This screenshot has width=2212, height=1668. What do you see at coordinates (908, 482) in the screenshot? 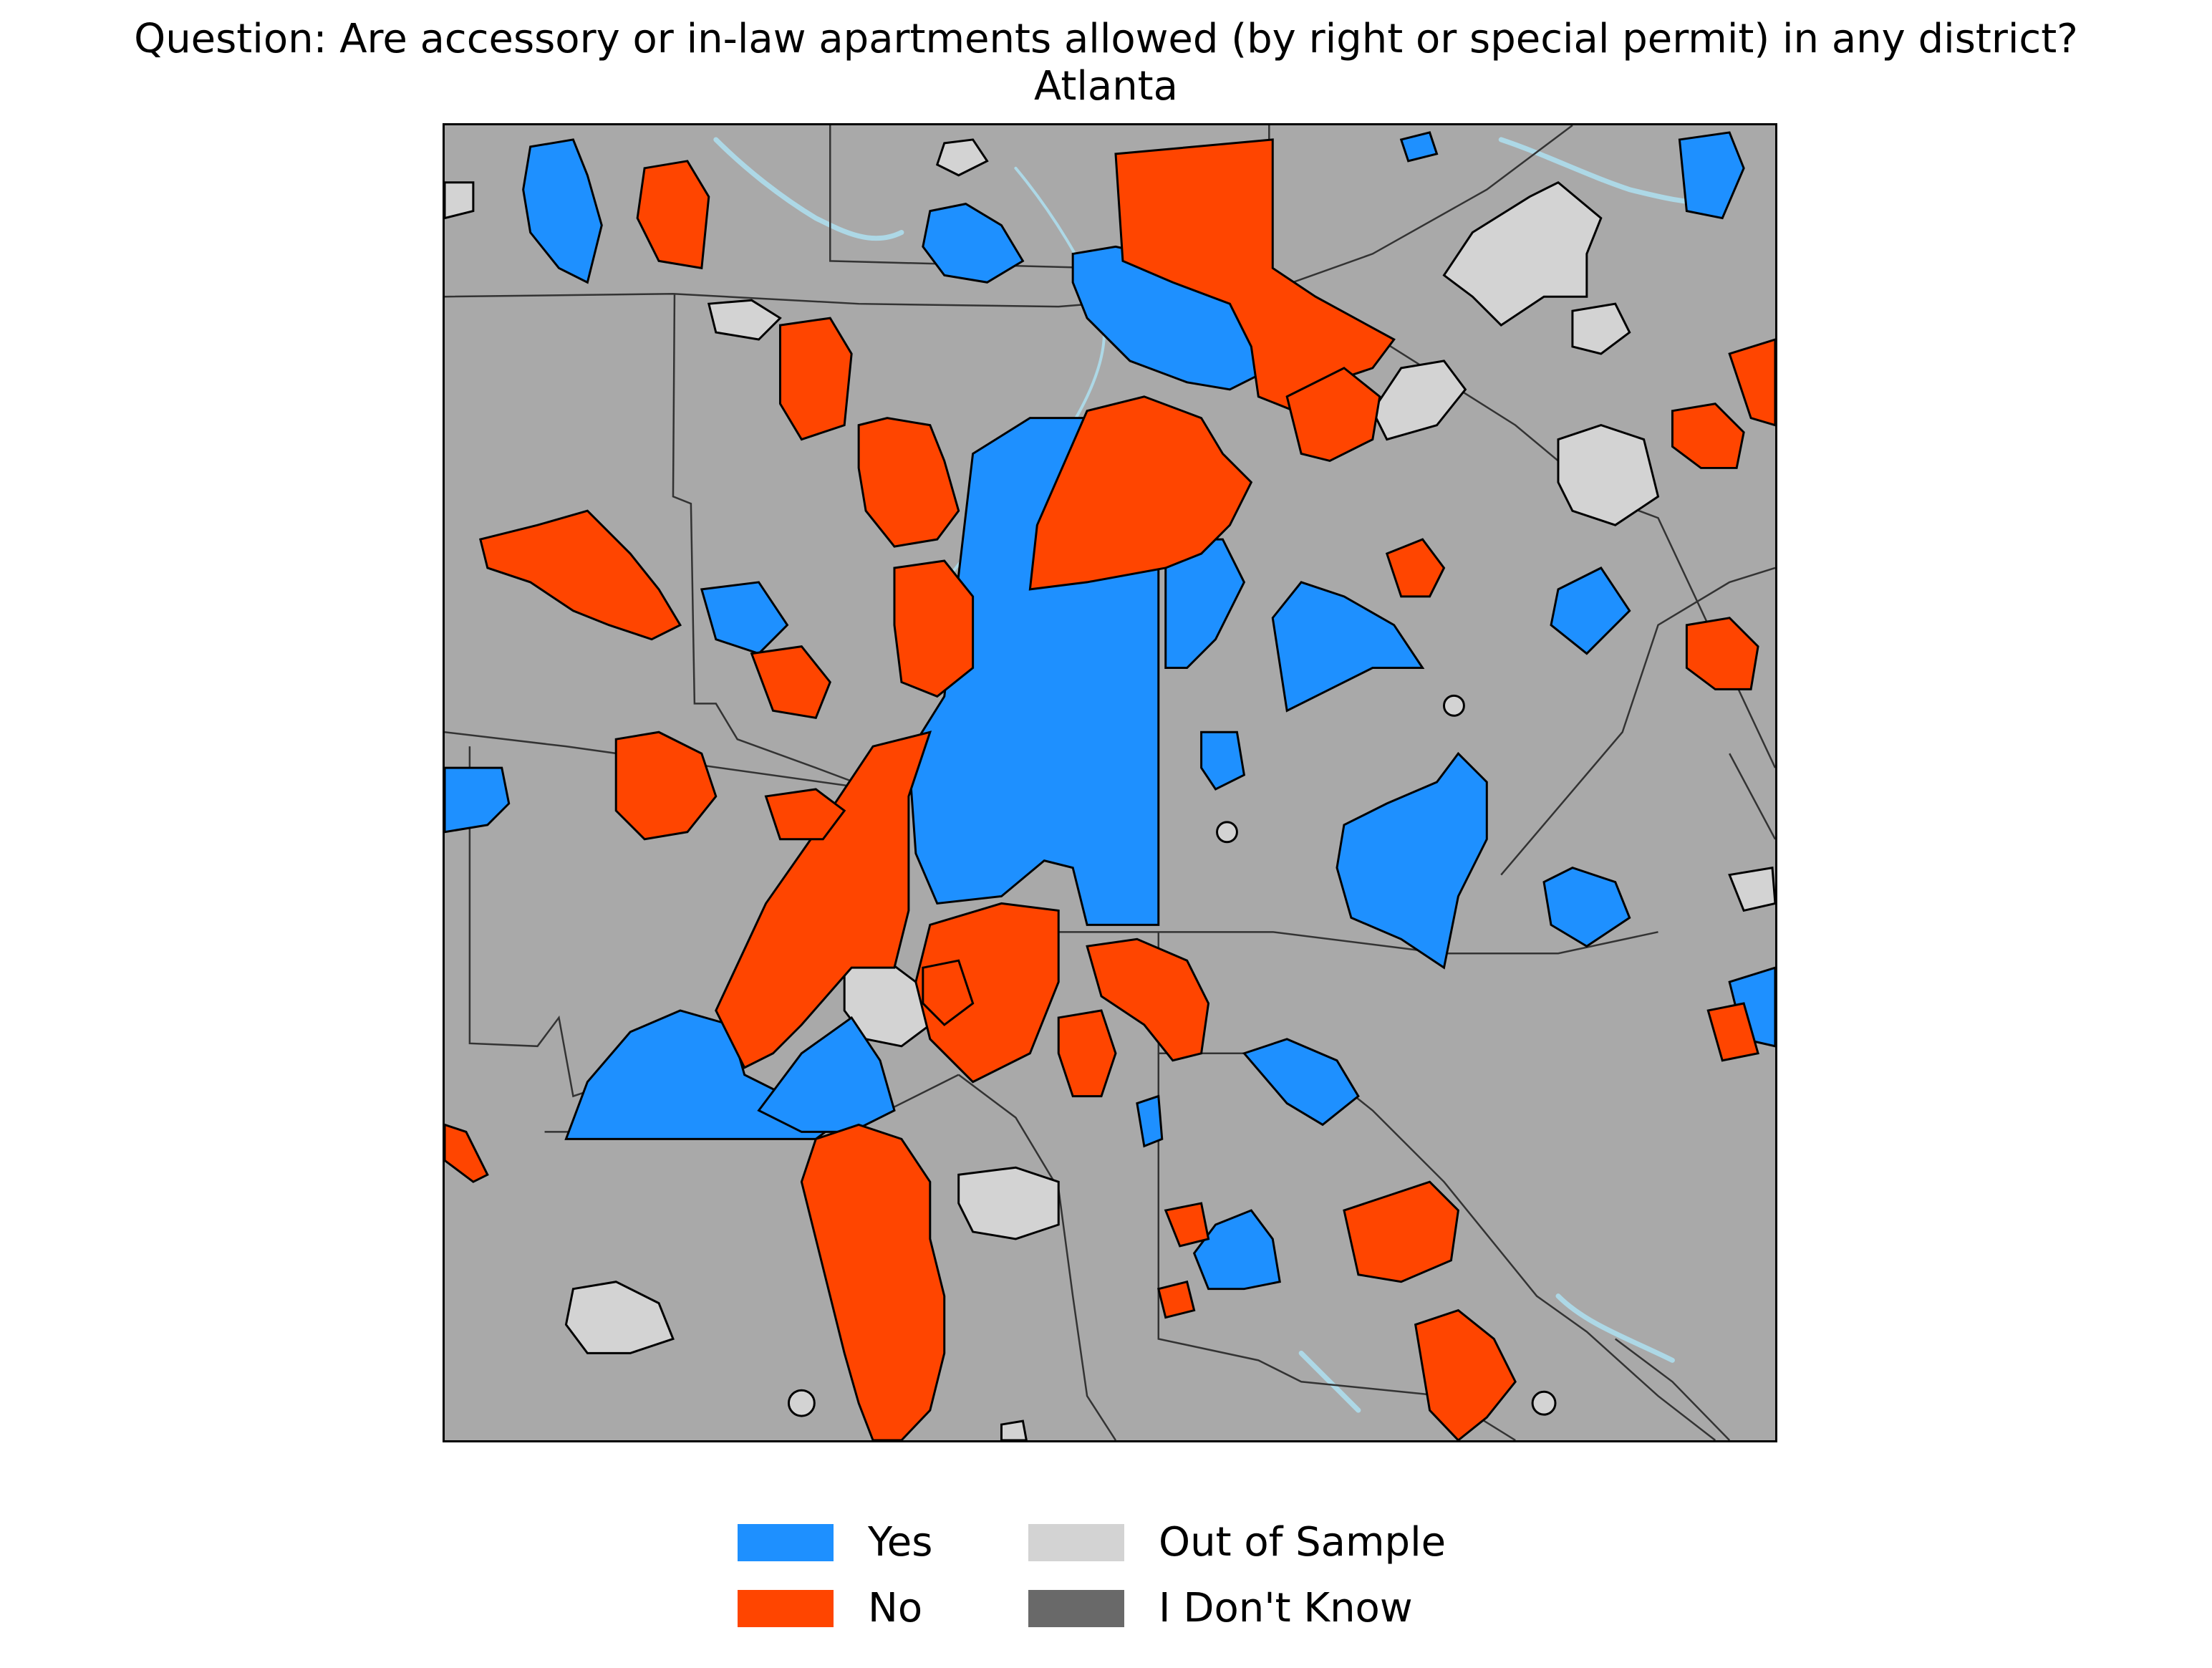
I see `no-area-northwest` at bounding box center [908, 482].